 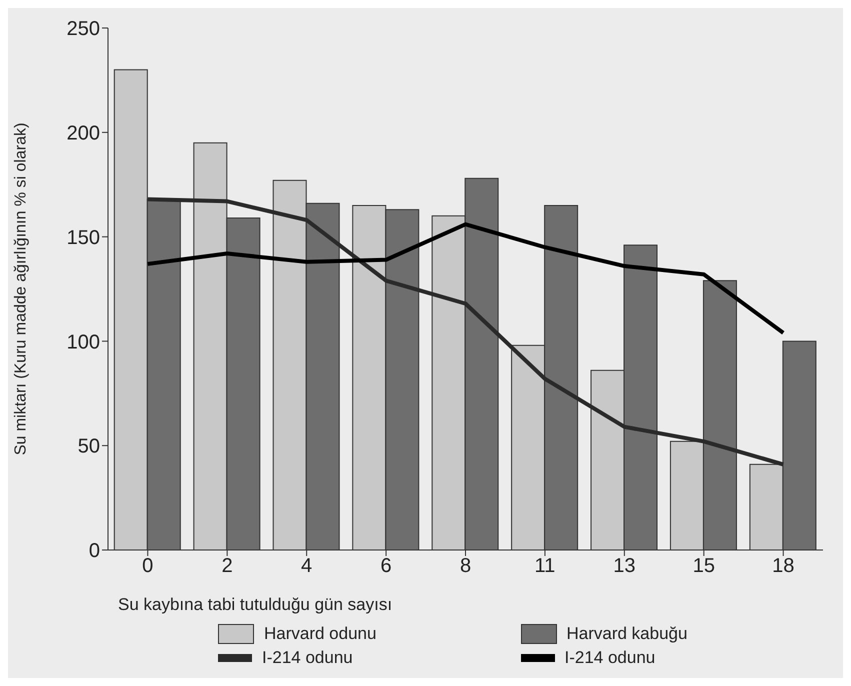 What do you see at coordinates (386, 566) in the screenshot?
I see `x-tick-label: 6` at bounding box center [386, 566].